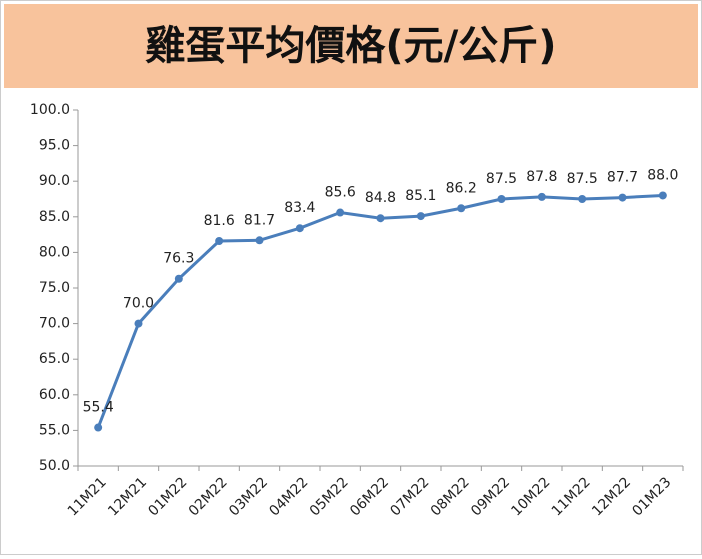 This screenshot has height=559, width=702. I want to click on title-banner, so click(351, 46).